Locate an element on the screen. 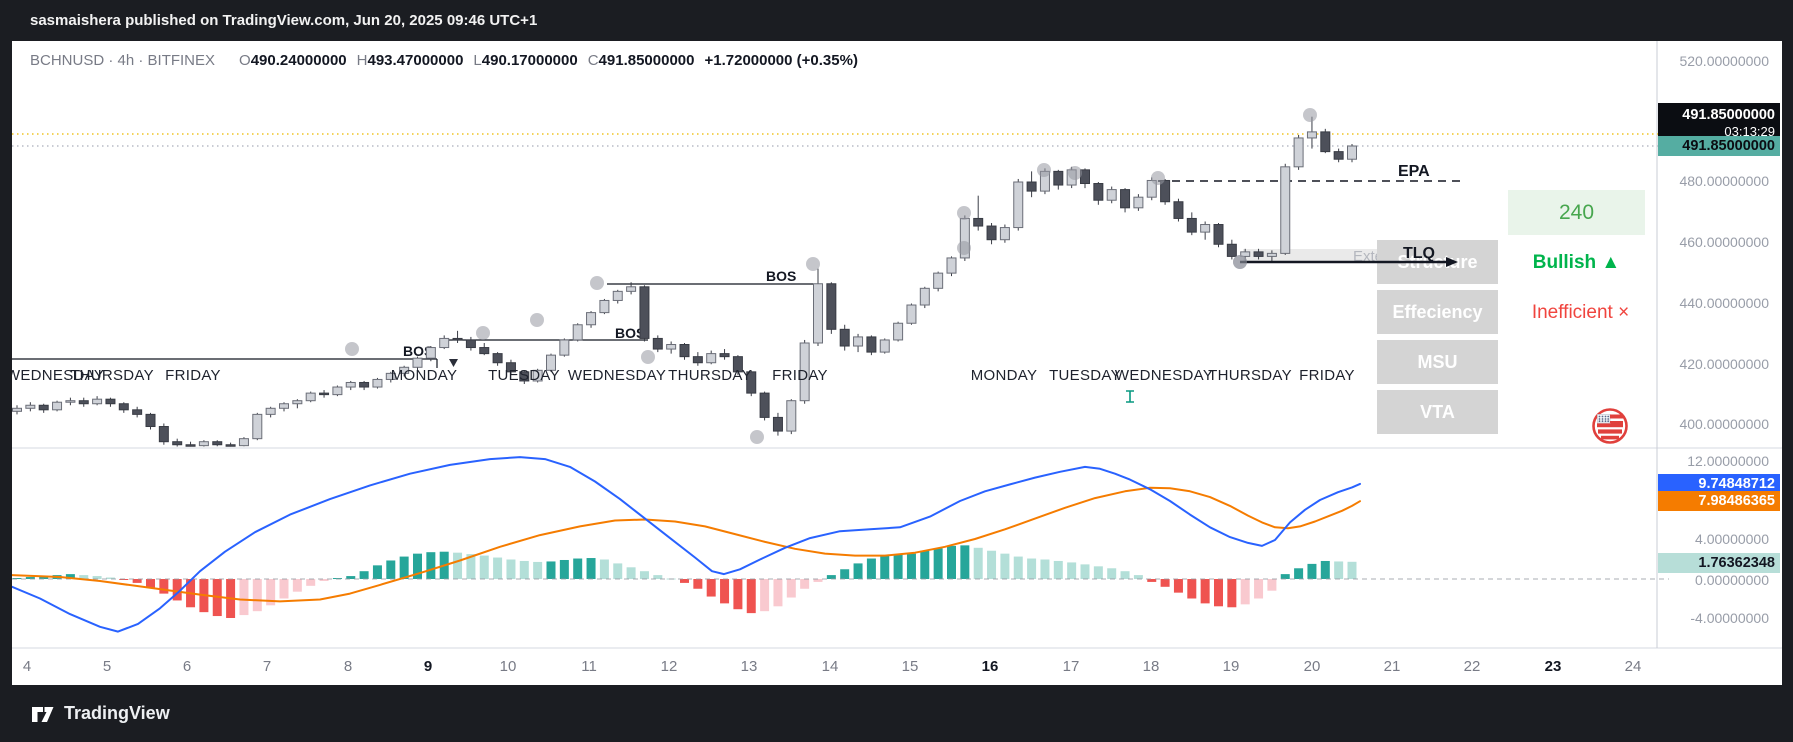  msu-button: MSU is located at coordinates (1437, 362).